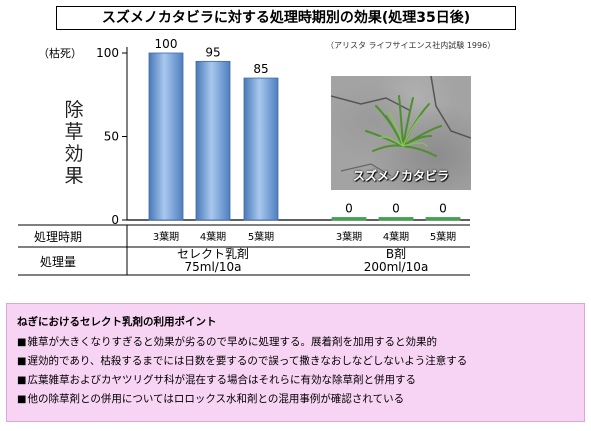  I want to click on row-label-timing: 処理時期, so click(58, 237).